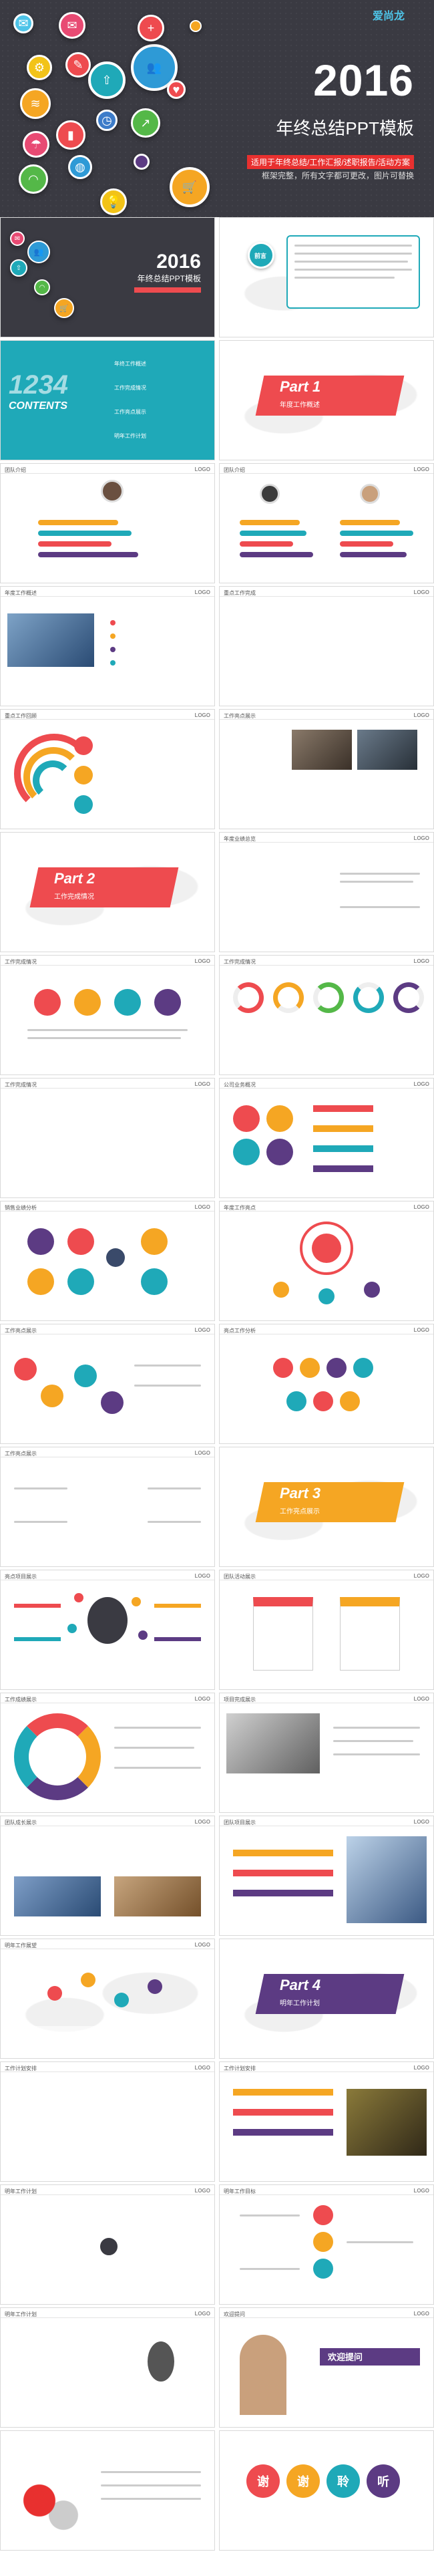 The image size is (434, 2576). What do you see at coordinates (108, 277) in the screenshot?
I see `slide-thumb: ✉ 👥 ⇧ ◠ 🛒 2016 年终总结PPT模板` at bounding box center [108, 277].